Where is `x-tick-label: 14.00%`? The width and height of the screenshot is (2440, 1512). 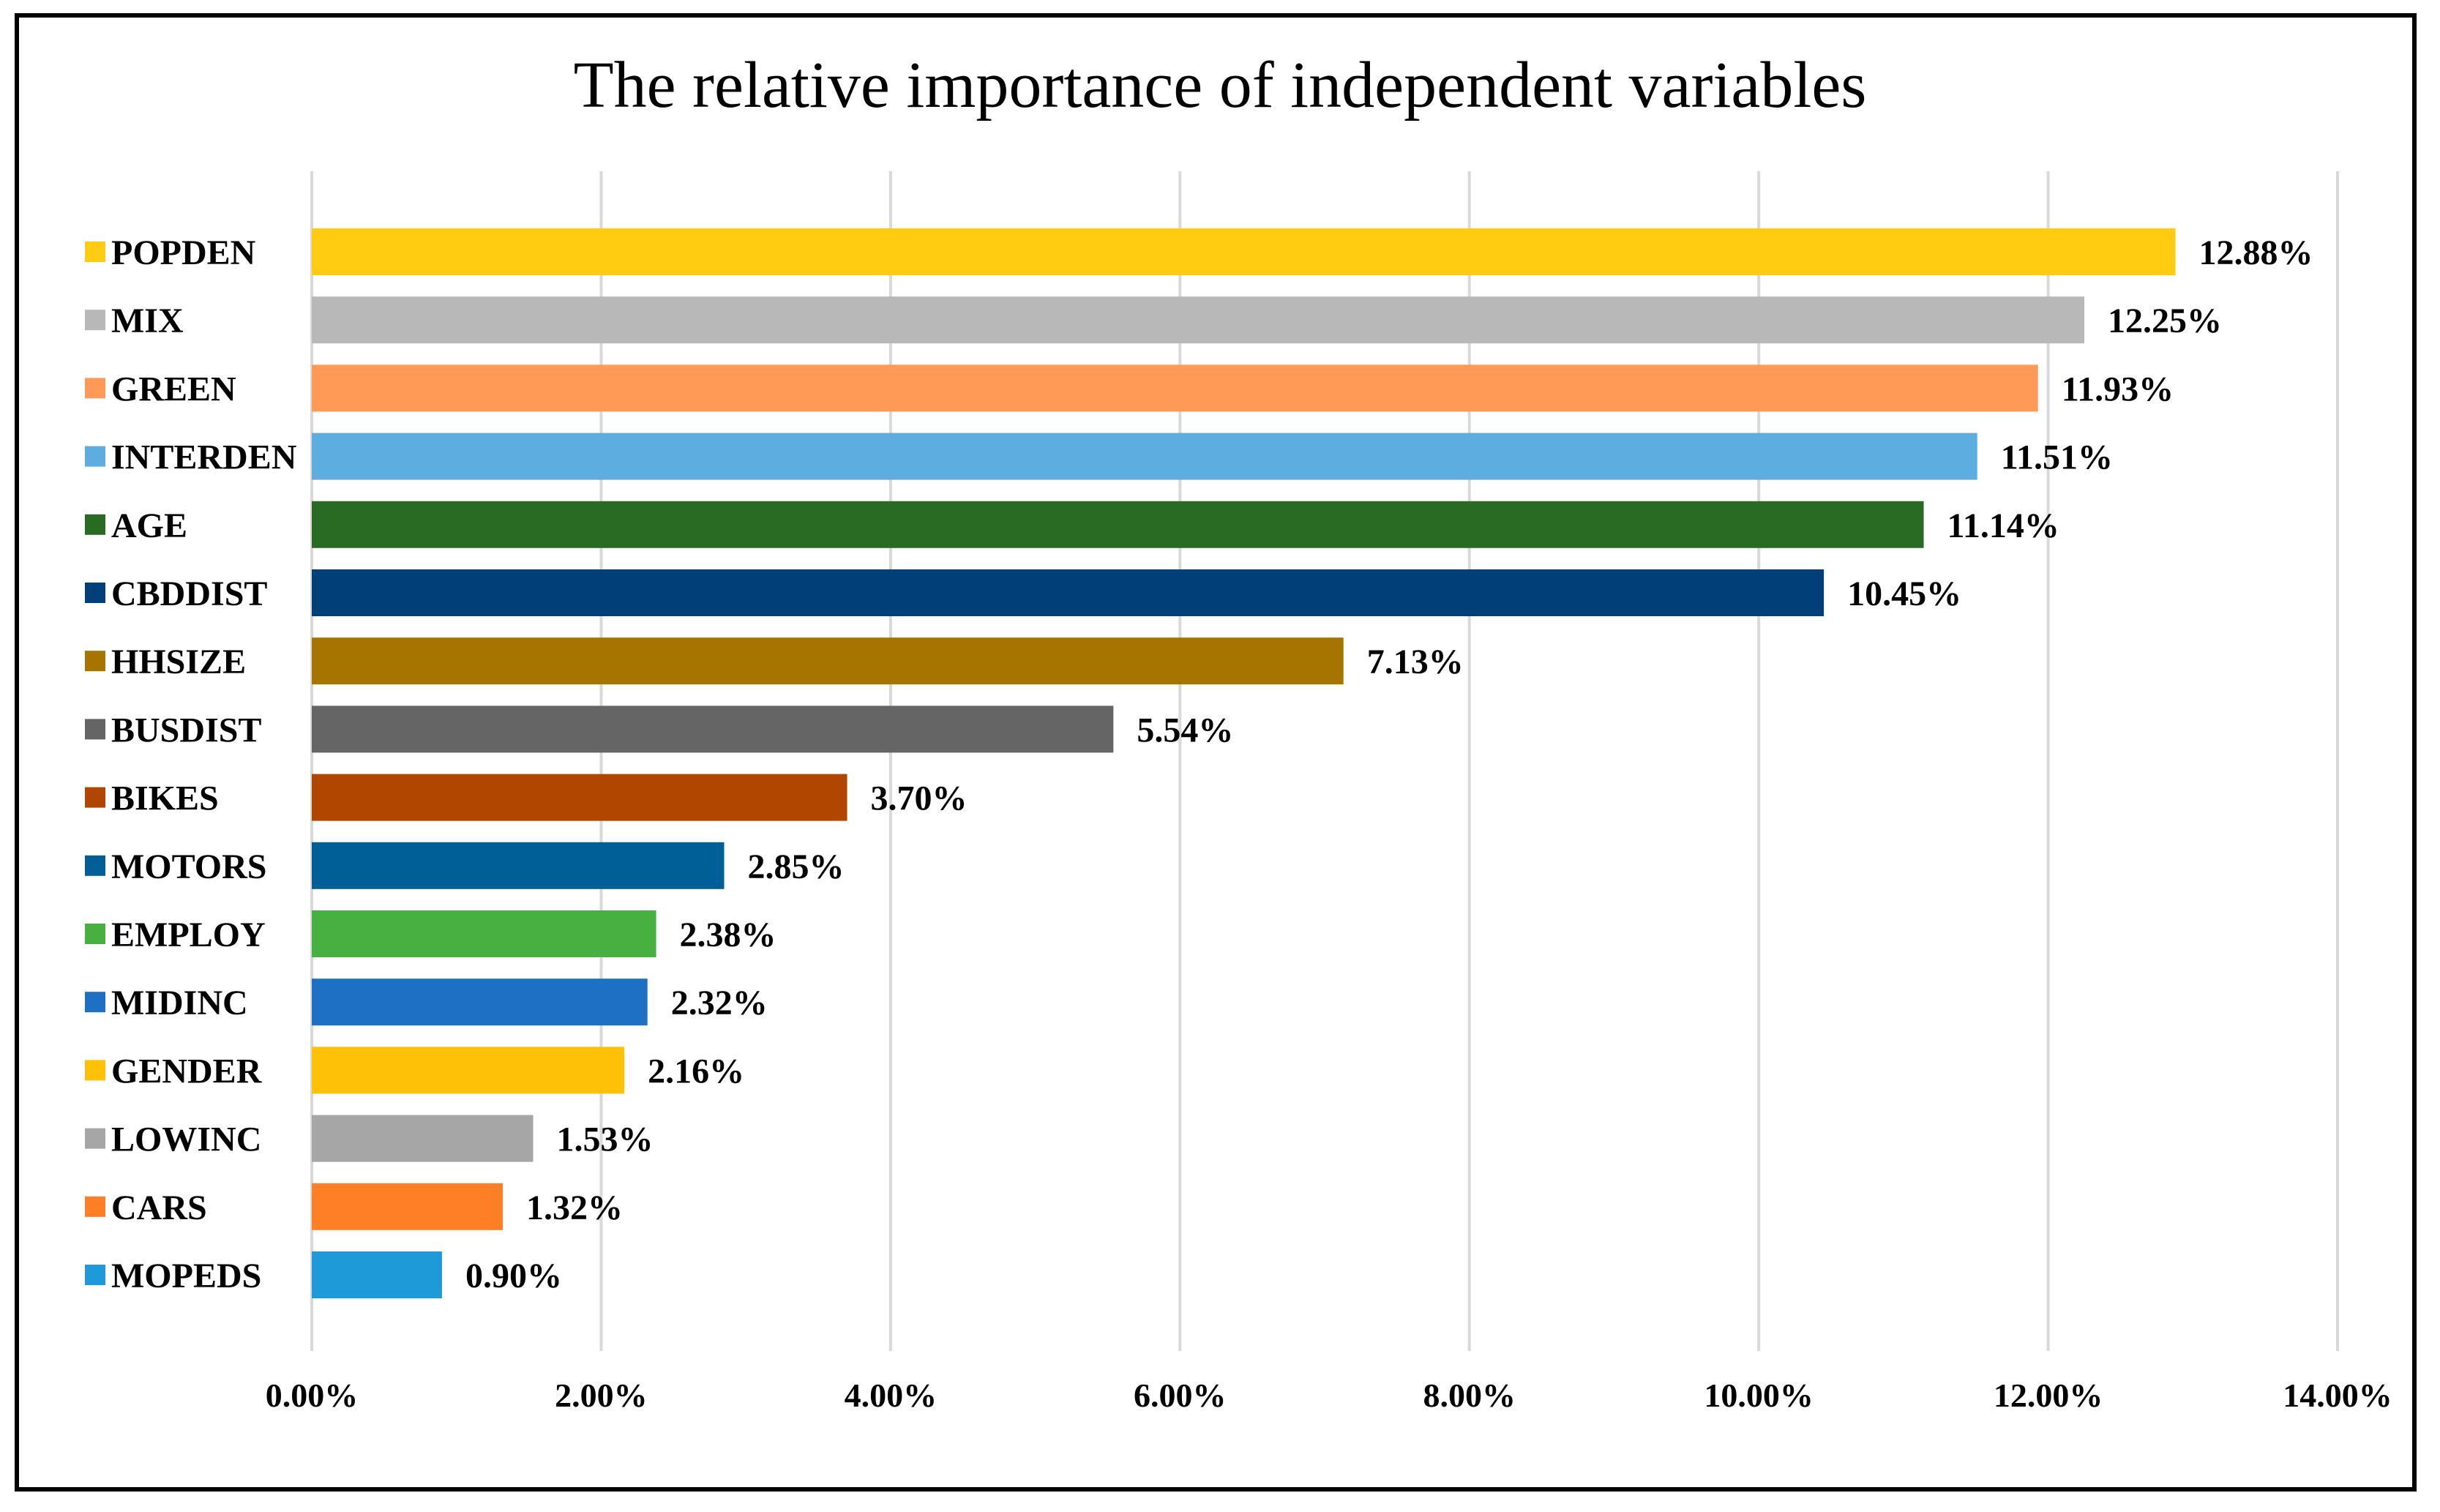
x-tick-label: 14.00% is located at coordinates (2338, 1395).